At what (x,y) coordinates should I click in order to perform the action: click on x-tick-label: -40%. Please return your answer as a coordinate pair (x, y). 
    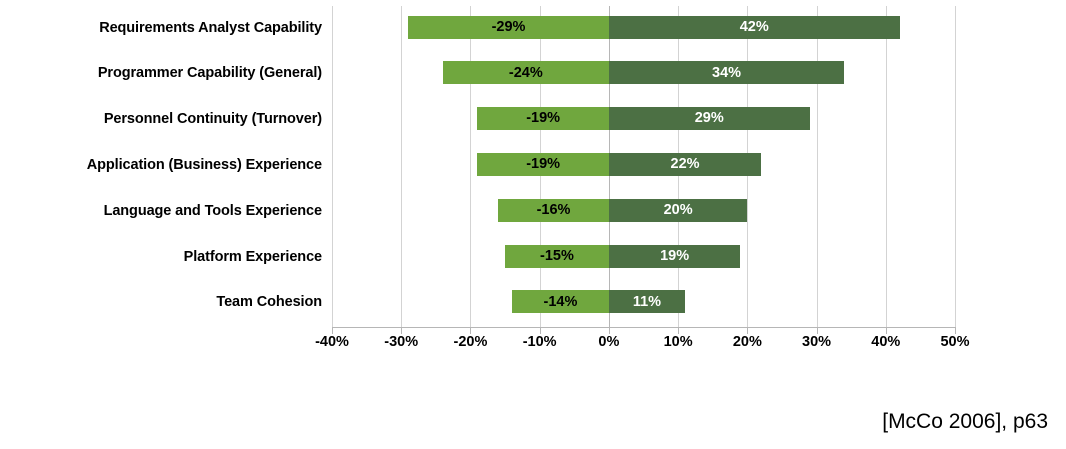
    Looking at the image, I should click on (332, 342).